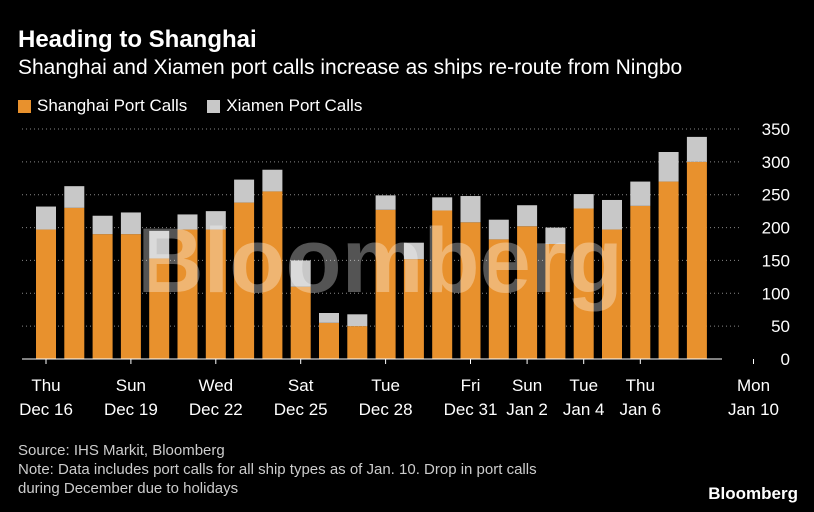 The height and width of the screenshot is (512, 814). What do you see at coordinates (776, 195) in the screenshot?
I see `y-tick-label-250: 250` at bounding box center [776, 195].